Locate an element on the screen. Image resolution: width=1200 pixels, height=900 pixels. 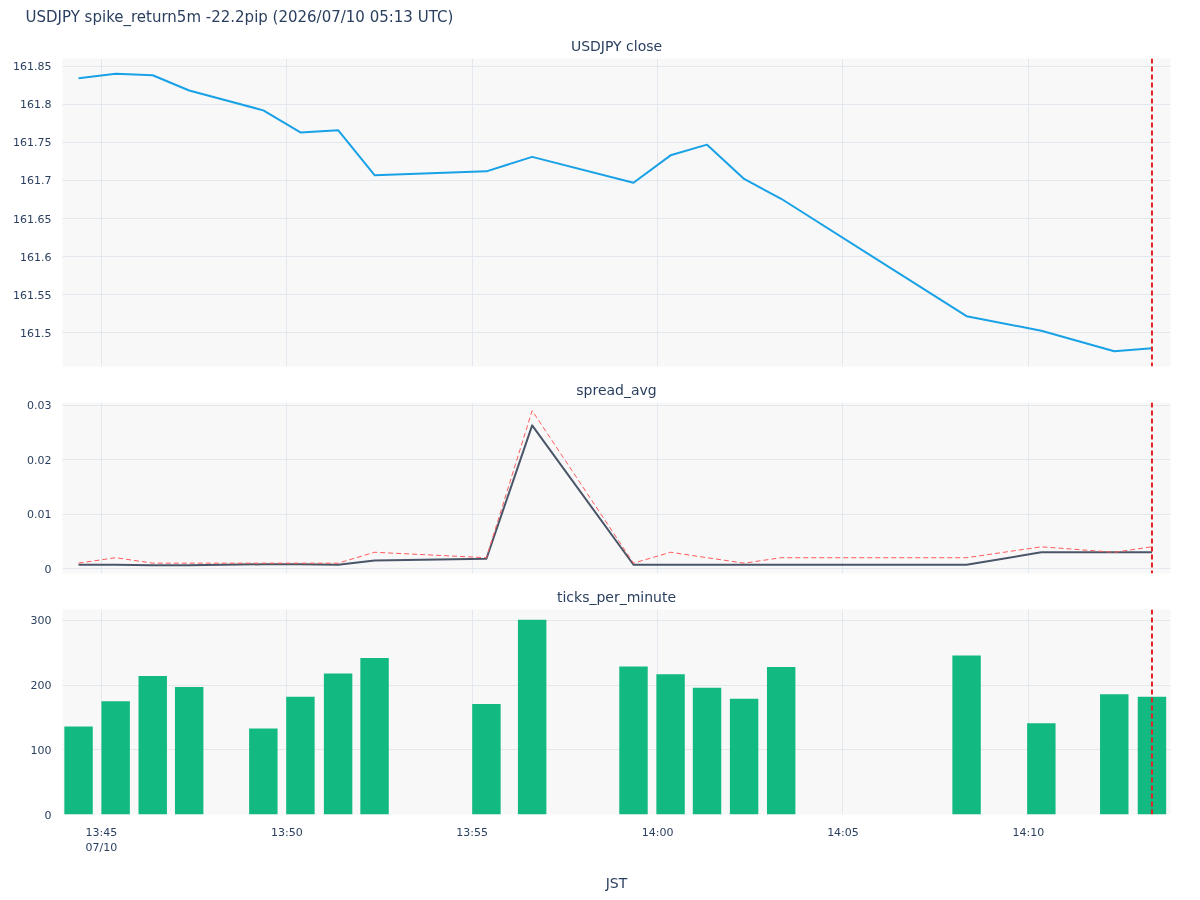
y-tick-label: 161.55 is located at coordinates (32, 295).